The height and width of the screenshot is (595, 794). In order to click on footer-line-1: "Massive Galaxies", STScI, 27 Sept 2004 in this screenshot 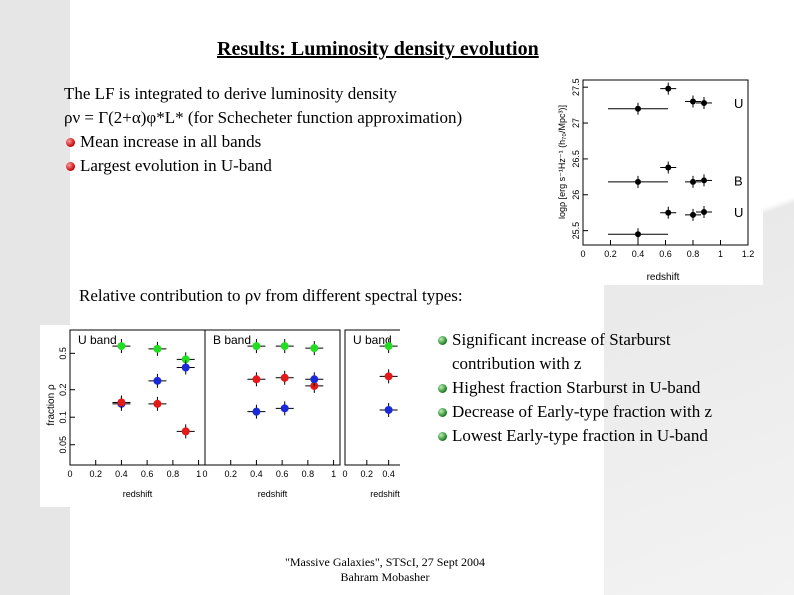, I will do `click(385, 562)`.